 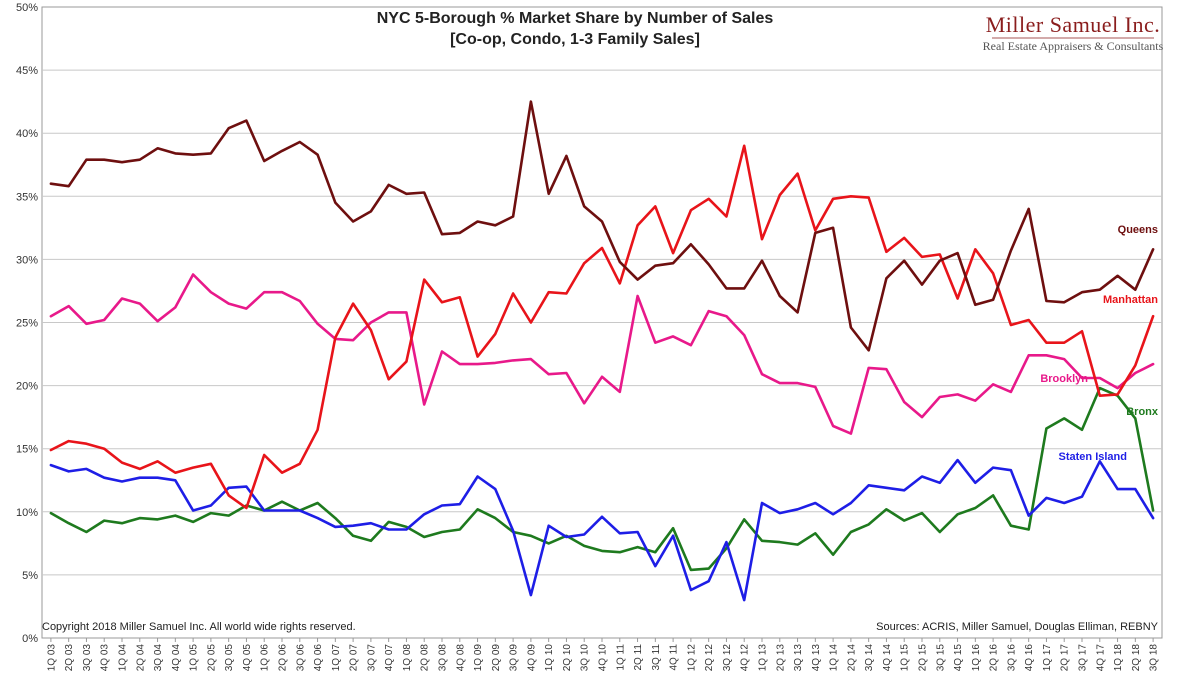 I want to click on staten-island-series-label: Staten Island, so click(x=1093, y=457).